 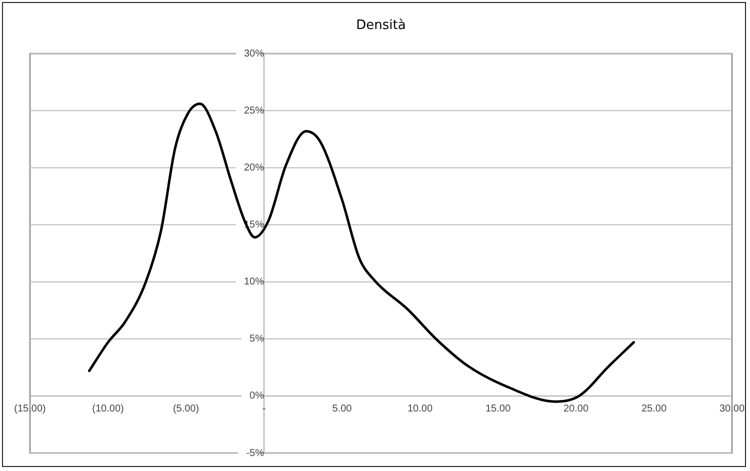 I want to click on y-tick-label: 5%, so click(x=257, y=339).